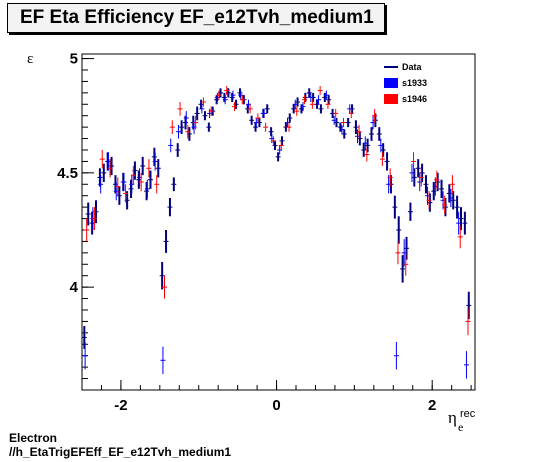 Image resolution: width=546 pixels, height=462 pixels. I want to click on x-axis-label-sub: e, so click(460, 427).